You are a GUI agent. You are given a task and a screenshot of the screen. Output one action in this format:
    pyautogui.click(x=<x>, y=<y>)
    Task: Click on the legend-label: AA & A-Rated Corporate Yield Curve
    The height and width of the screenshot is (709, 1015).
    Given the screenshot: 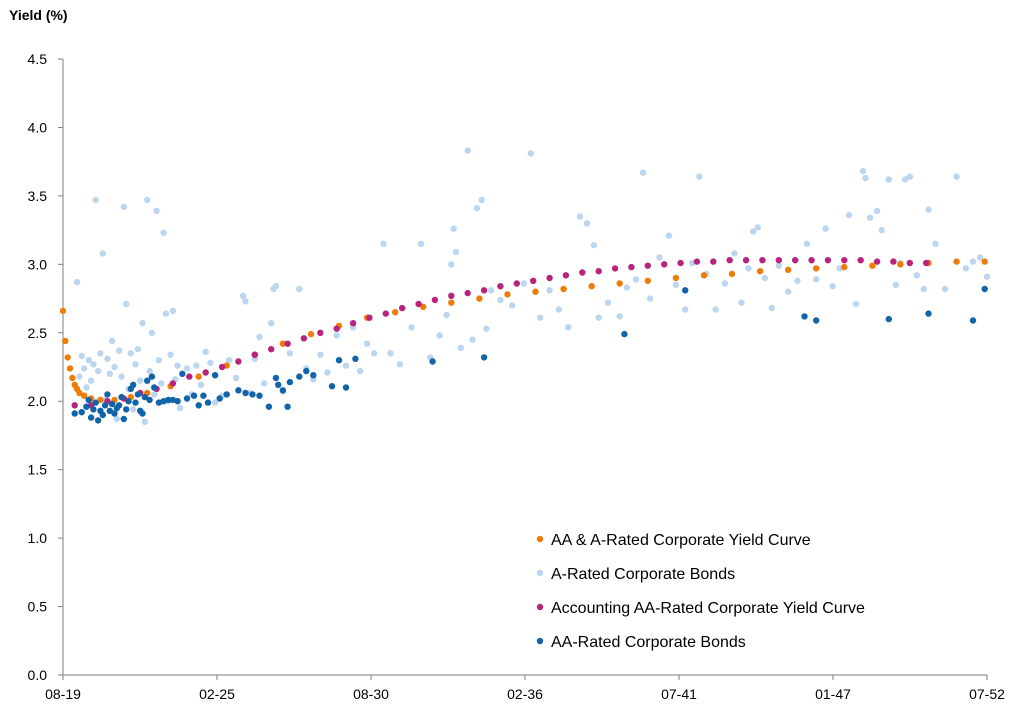 What is the action you would take?
    pyautogui.click(x=681, y=540)
    